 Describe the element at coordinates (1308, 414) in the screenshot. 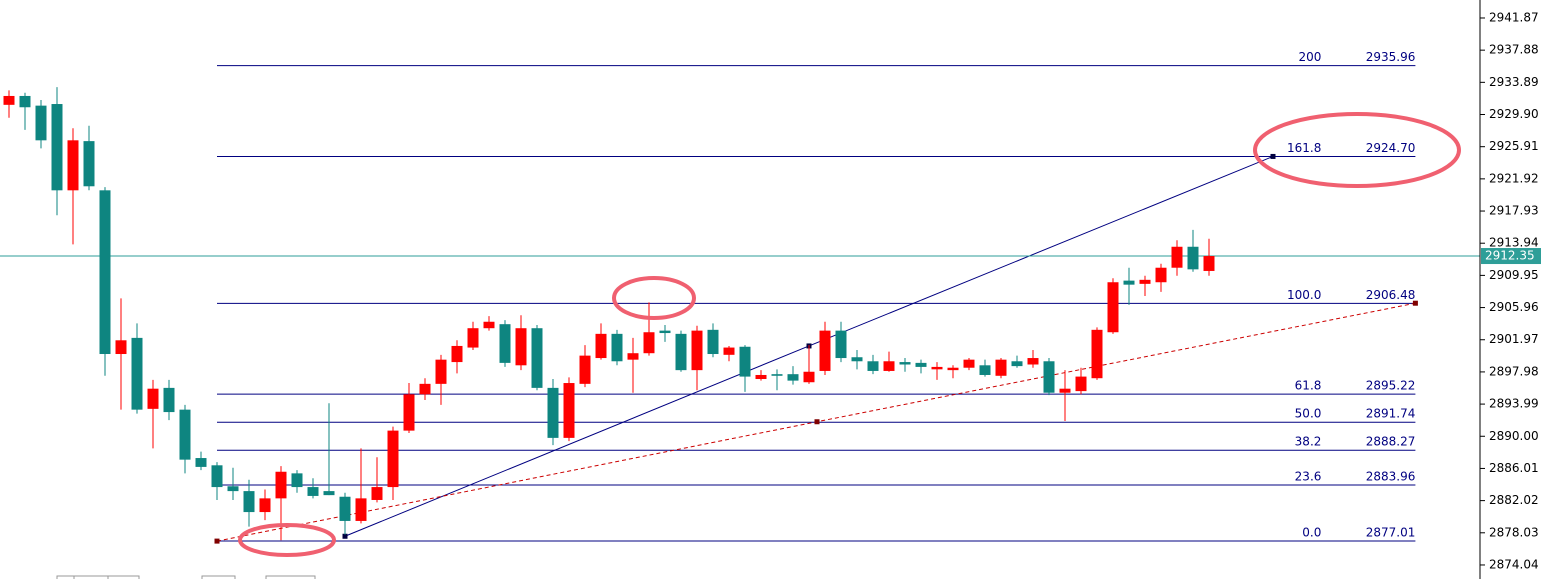

I see `fib-ratio-label: 50.0` at that location.